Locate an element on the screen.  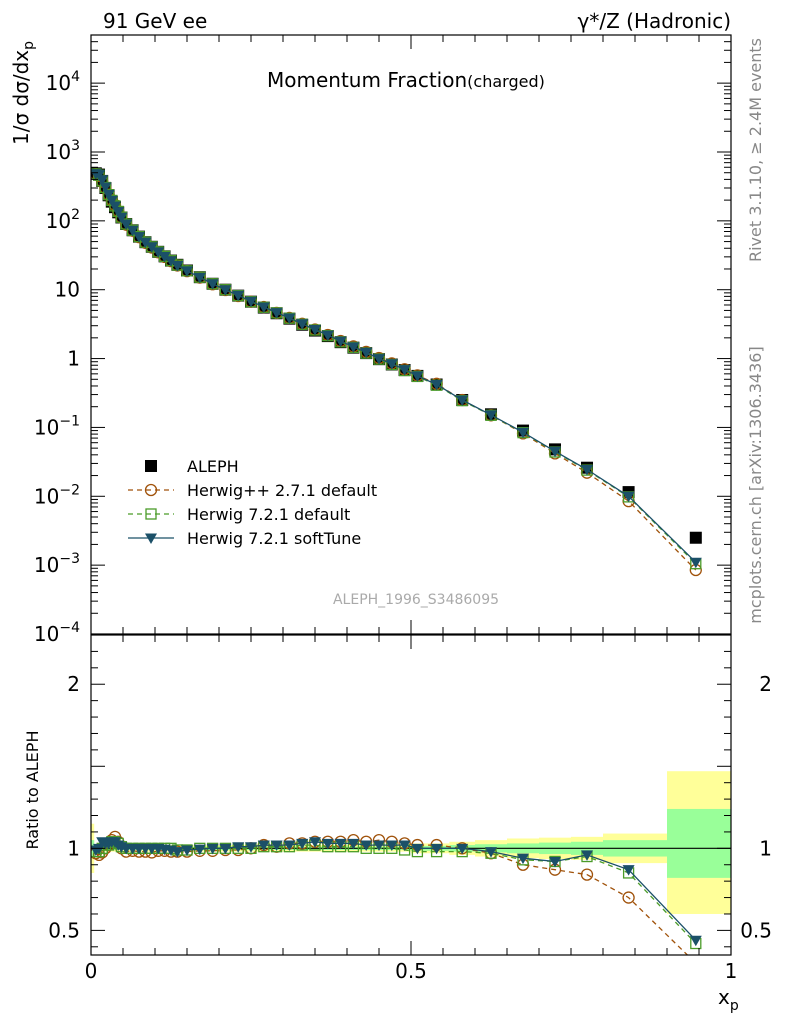
mcplots-label: mcplots.cern.ch [arXiv:1306.3436] is located at coordinates (755, 484).